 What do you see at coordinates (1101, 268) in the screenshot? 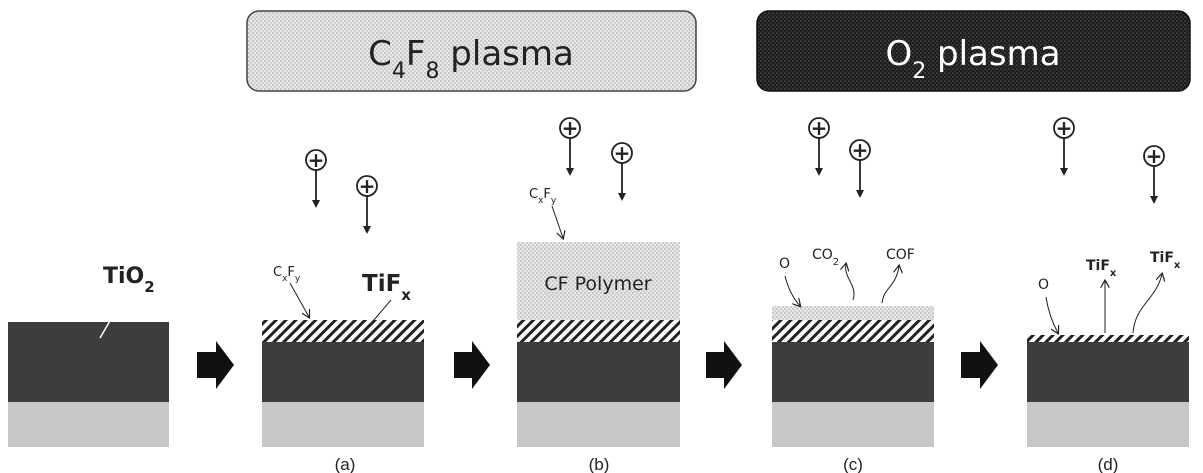
I see `tifx-label-1: TiFx` at bounding box center [1101, 268].